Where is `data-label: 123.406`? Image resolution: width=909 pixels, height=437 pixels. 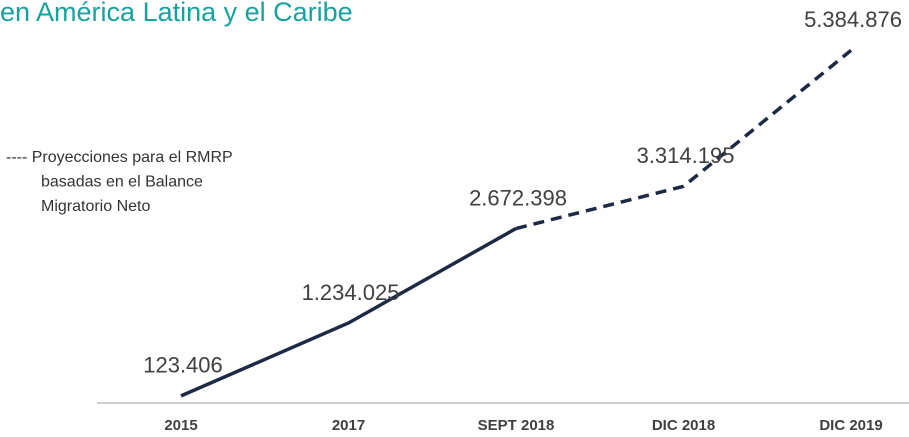
data-label: 123.406 is located at coordinates (183, 365).